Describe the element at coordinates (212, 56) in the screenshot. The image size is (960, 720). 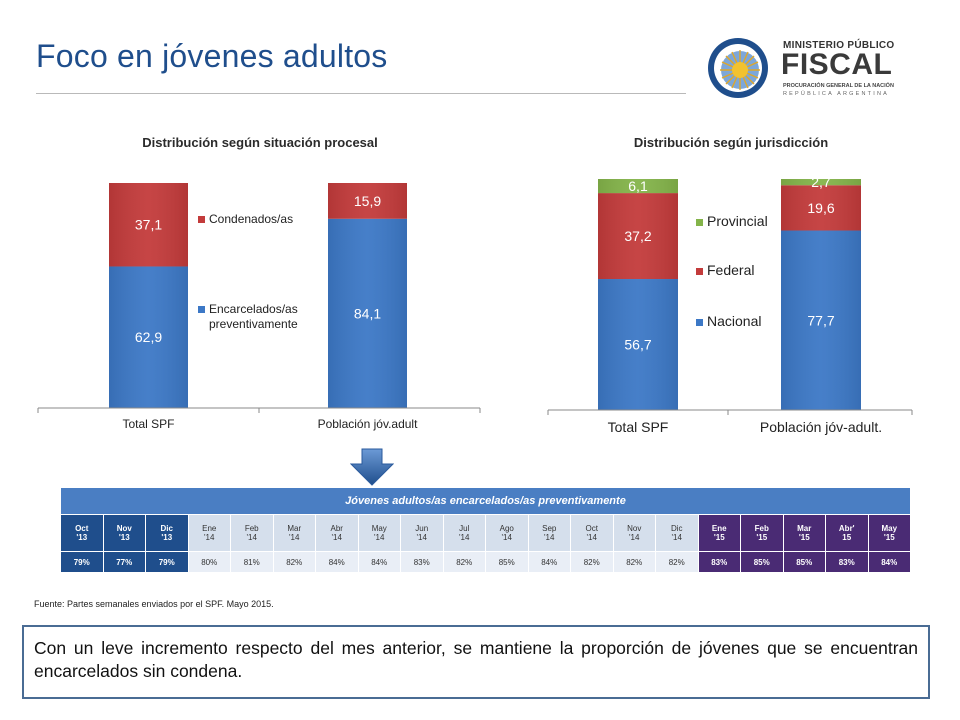
I see `page-title: Foco en jóvenes adultos` at that location.